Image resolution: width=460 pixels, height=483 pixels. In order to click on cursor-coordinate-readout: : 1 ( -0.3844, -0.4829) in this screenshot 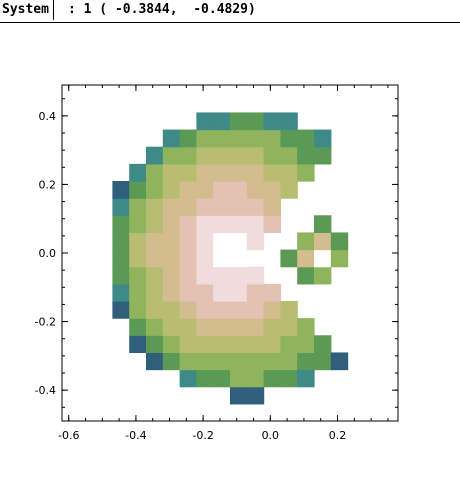, I will do `click(162, 9)`.